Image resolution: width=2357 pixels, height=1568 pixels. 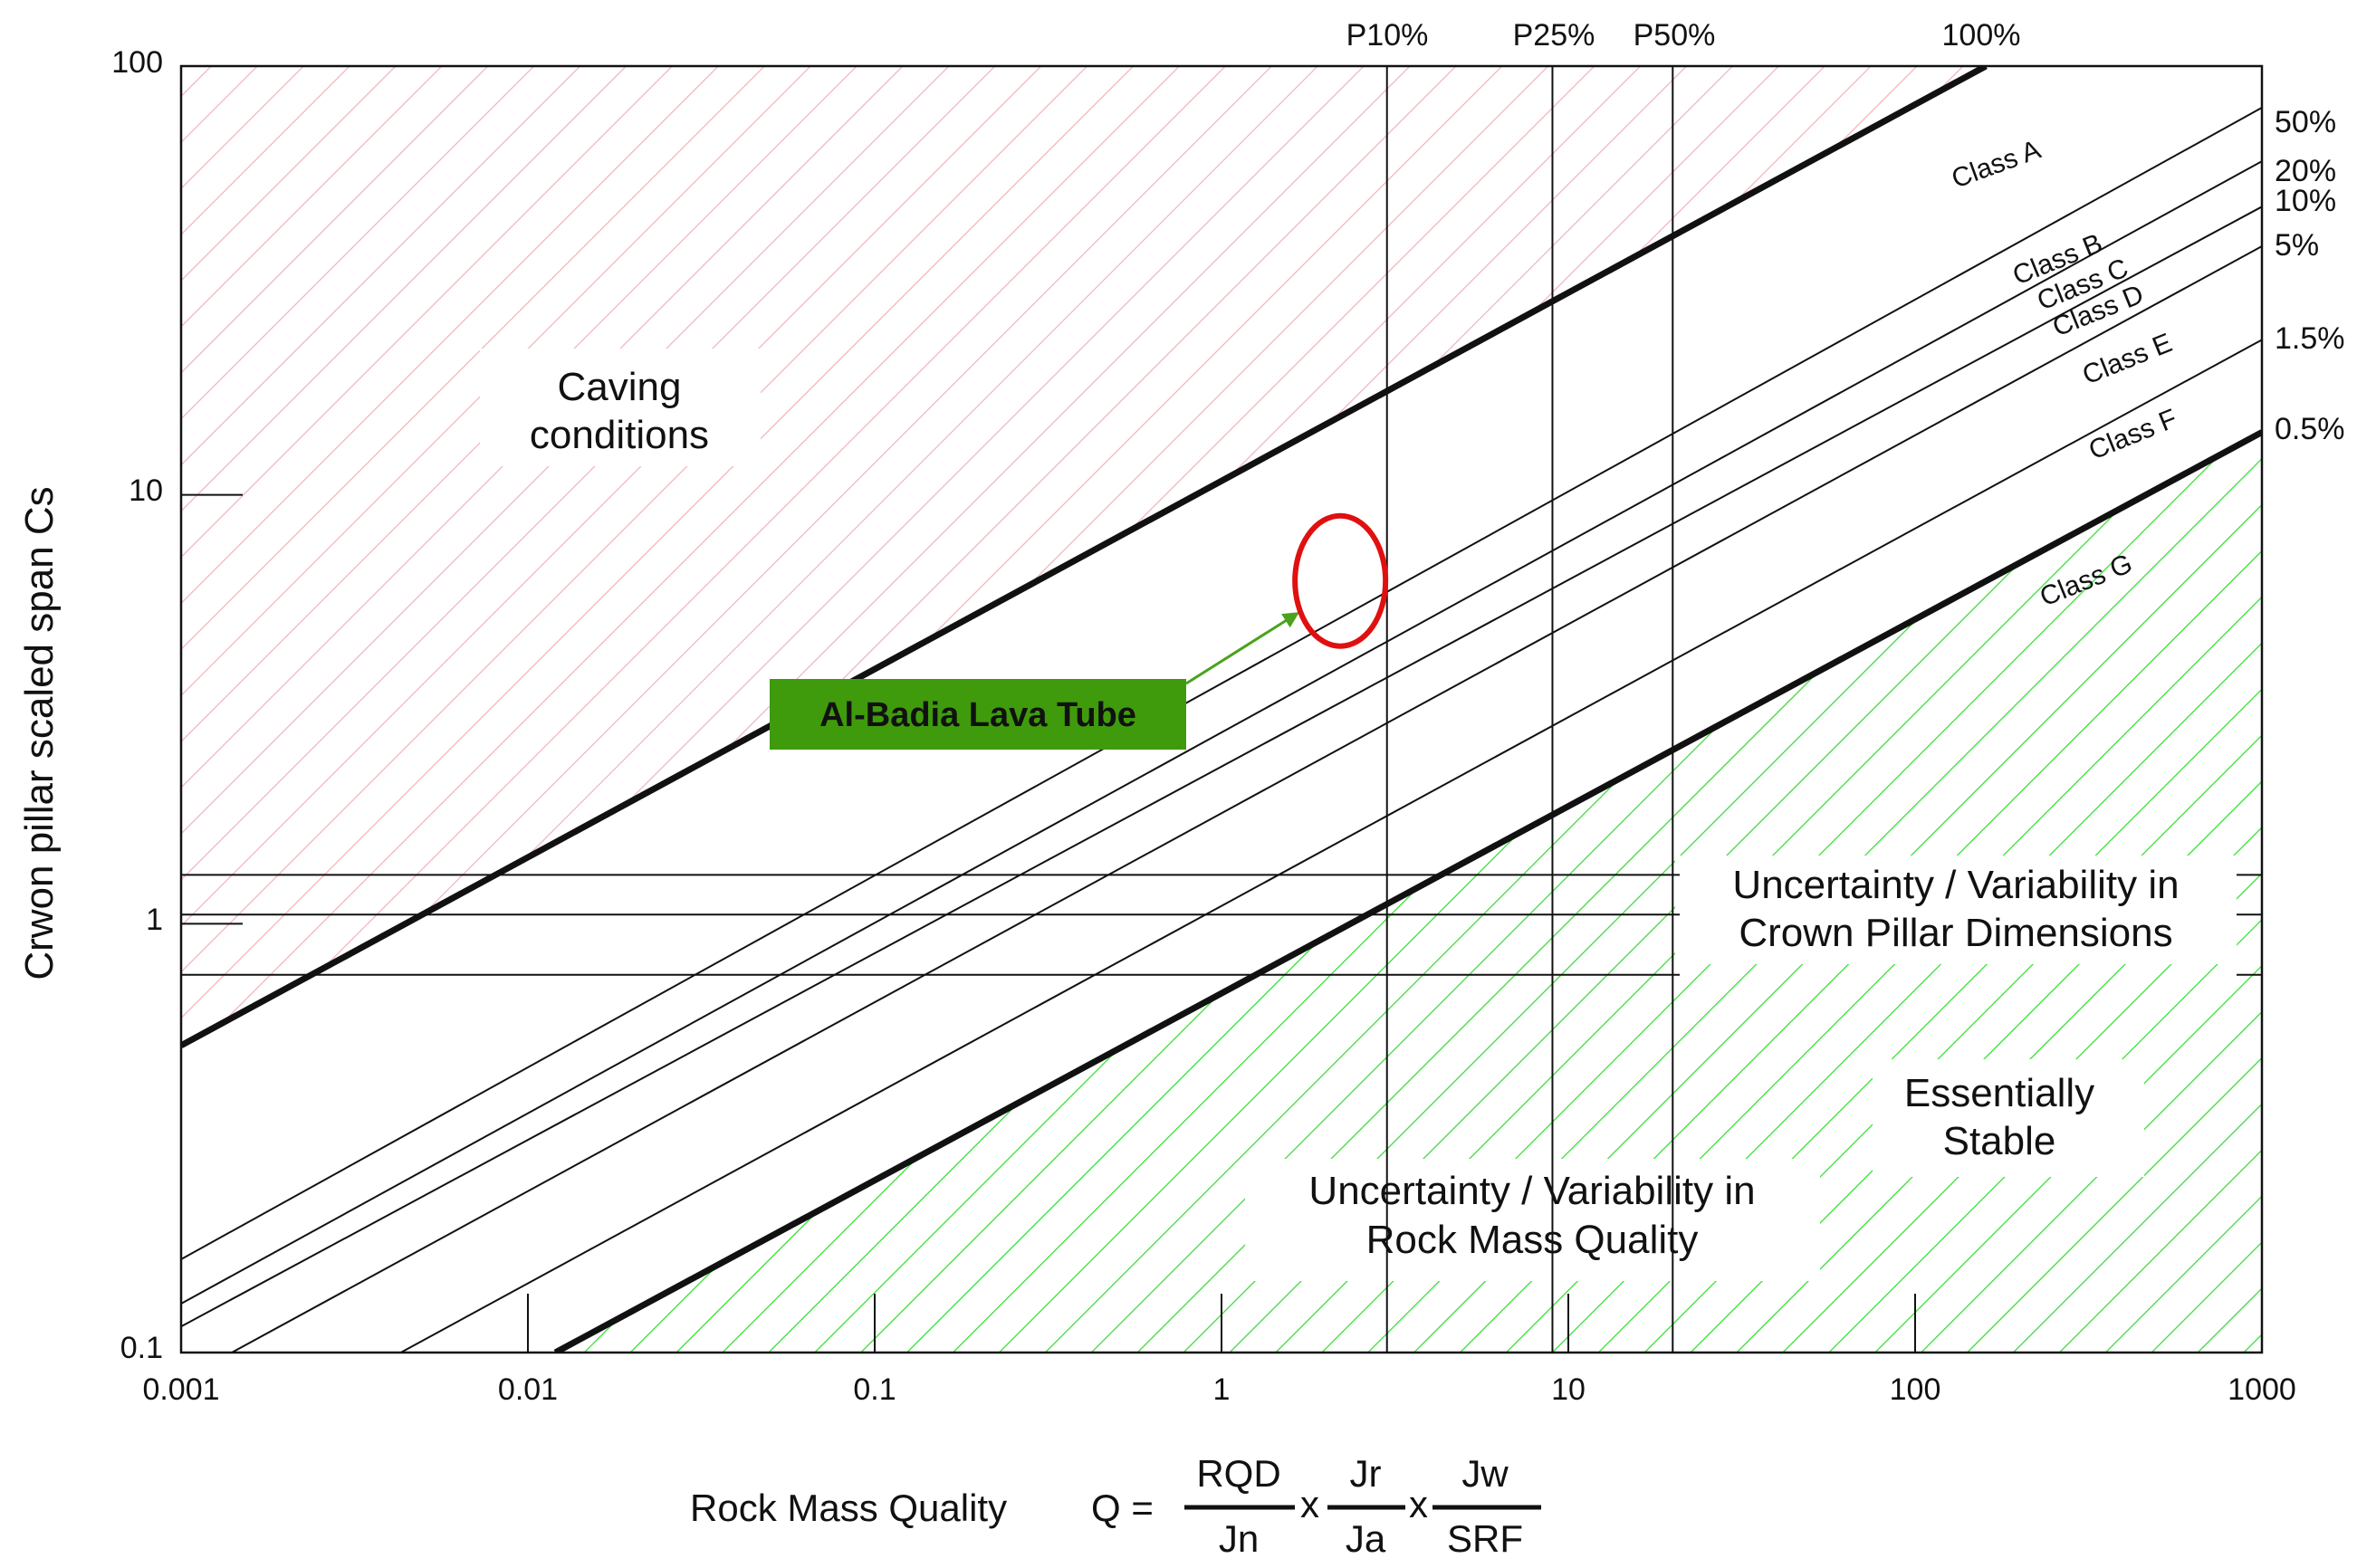 I want to click on callout-box, so click(x=978, y=714).